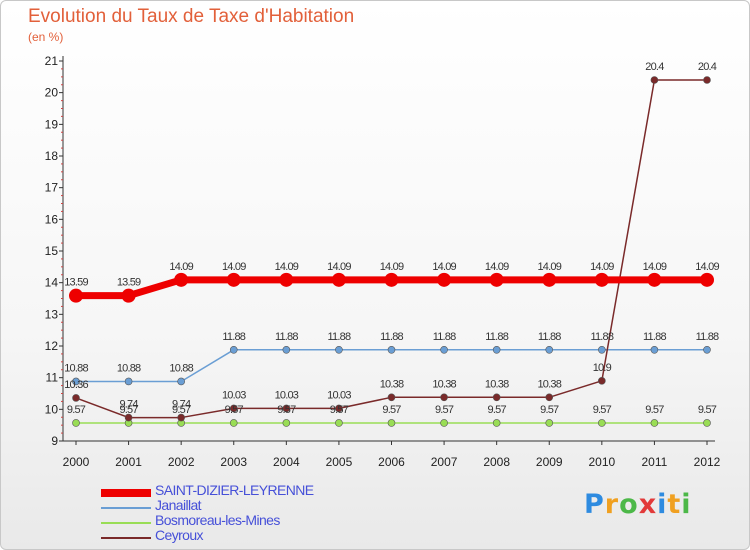 The image size is (750, 550). What do you see at coordinates (234, 490) in the screenshot?
I see `legend-label: SAINT-DIZIER-LEYRENNE` at bounding box center [234, 490].